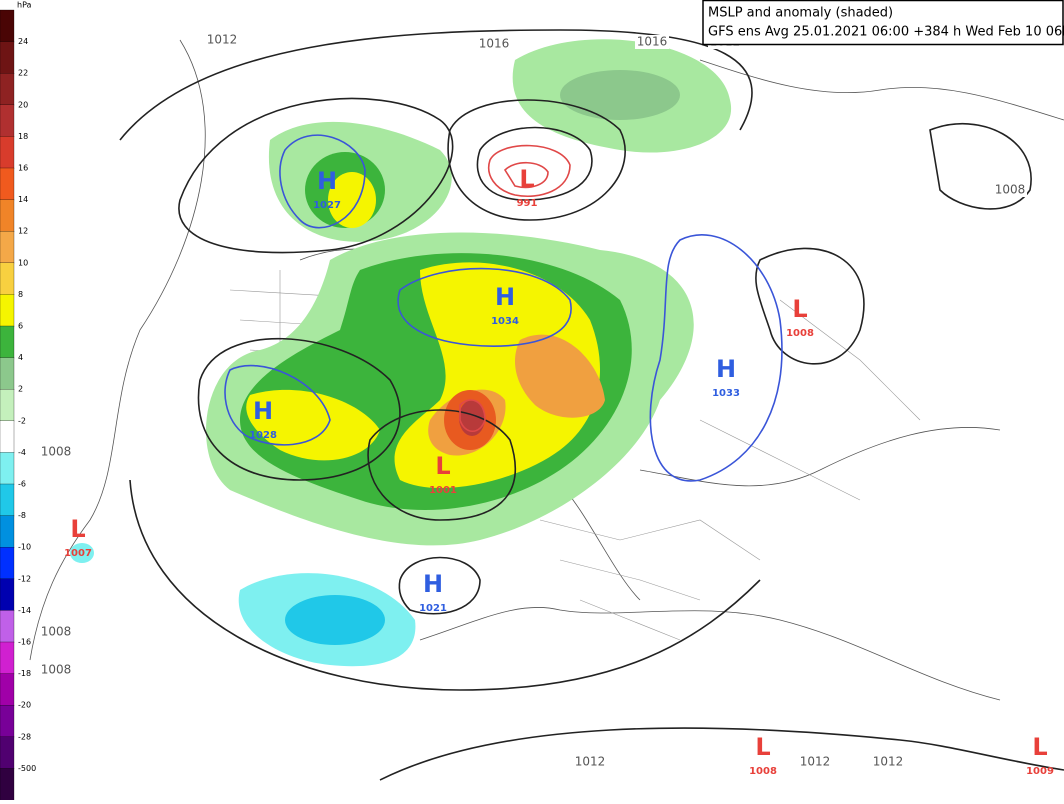  Describe the element at coordinates (24, 705) in the screenshot. I see `colorbar-label: -20` at that location.